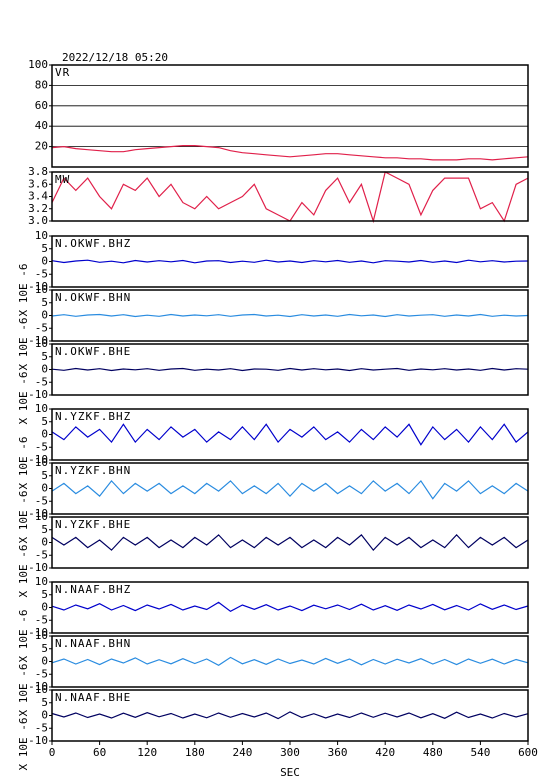 The image size is (554, 781). What do you see at coordinates (38, 183) in the screenshot?
I see `y-tick-label: 3.6` at bounding box center [38, 183].